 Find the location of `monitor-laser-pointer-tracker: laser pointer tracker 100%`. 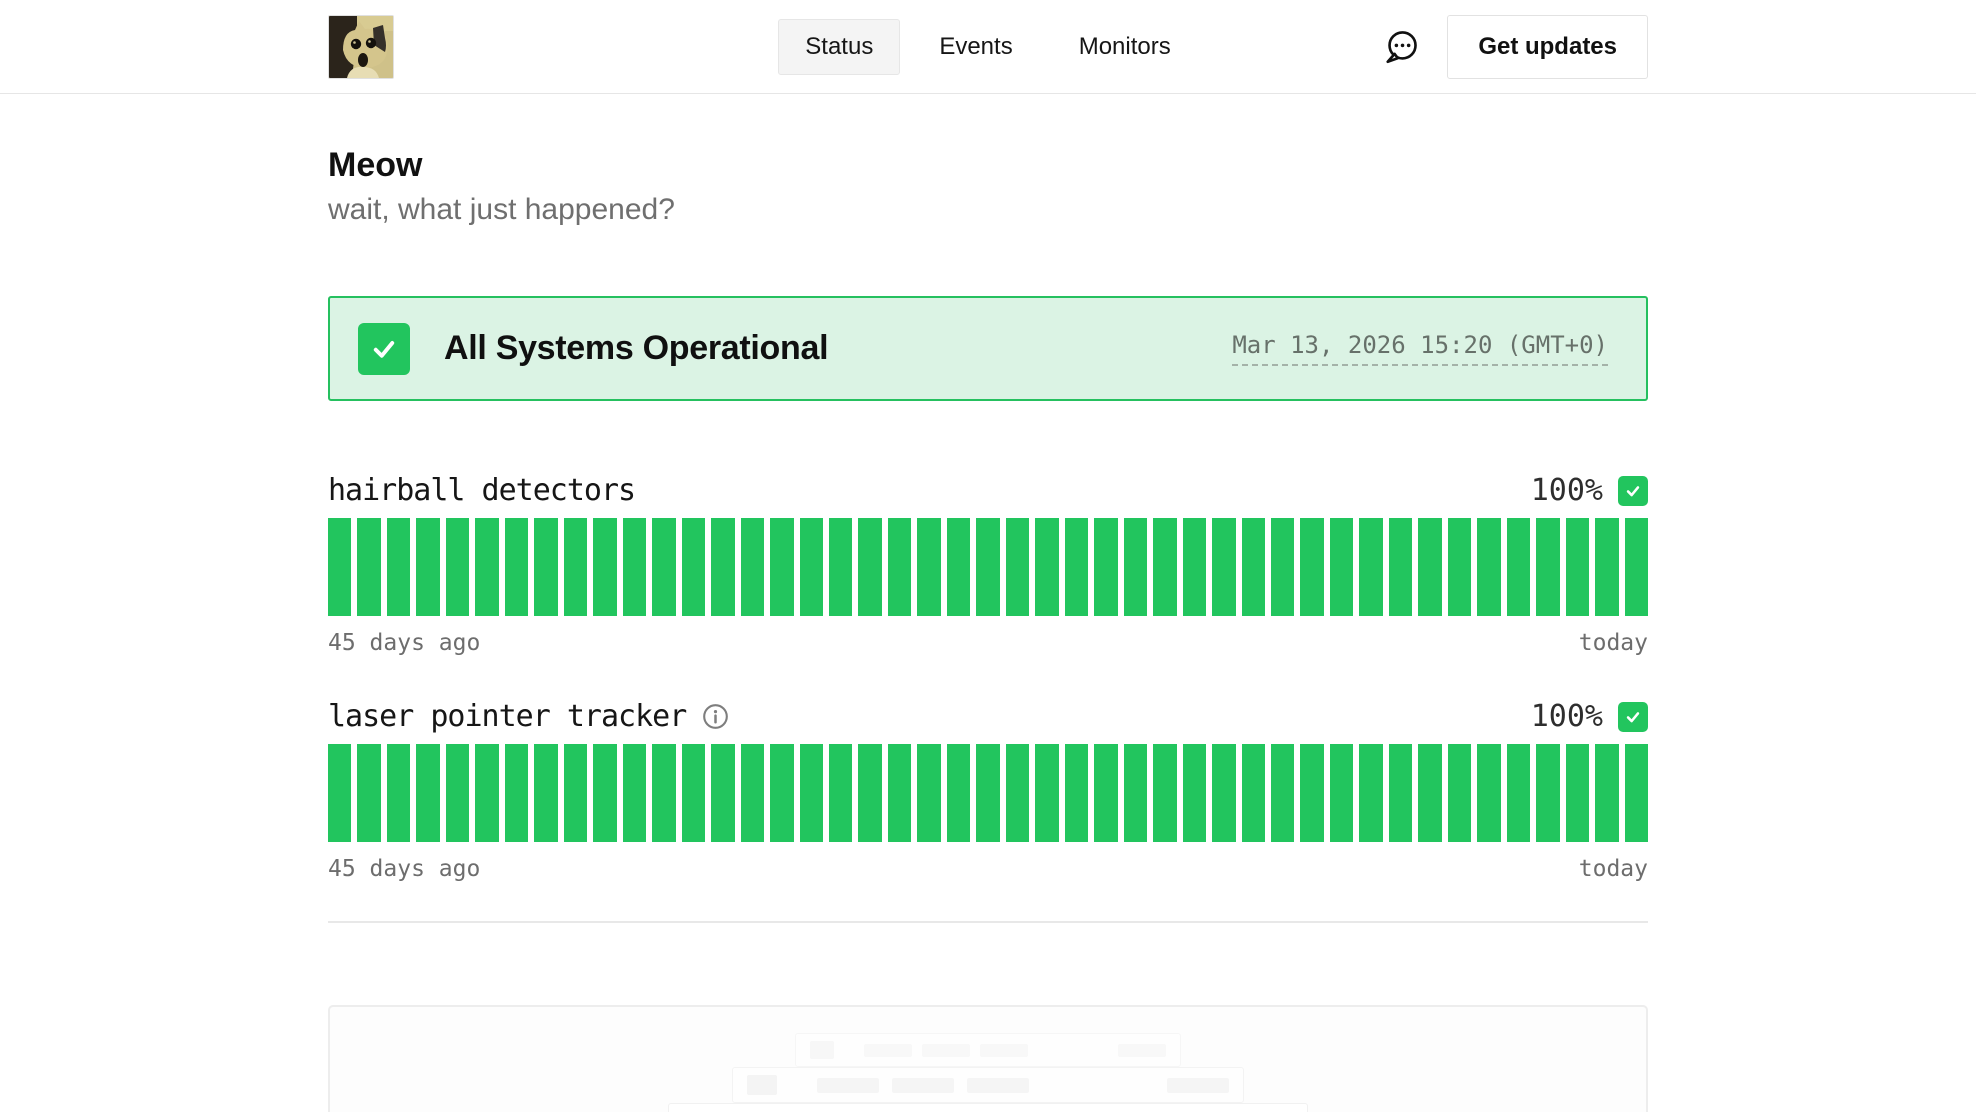

monitor-laser-pointer-tracker: laser pointer tracker 100% is located at coordinates (988, 791).